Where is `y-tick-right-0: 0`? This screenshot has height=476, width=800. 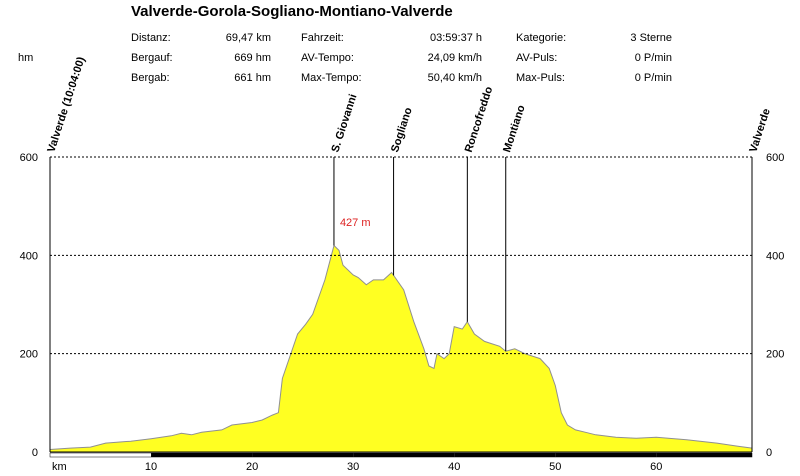
y-tick-right-0: 0 is located at coordinates (769, 453).